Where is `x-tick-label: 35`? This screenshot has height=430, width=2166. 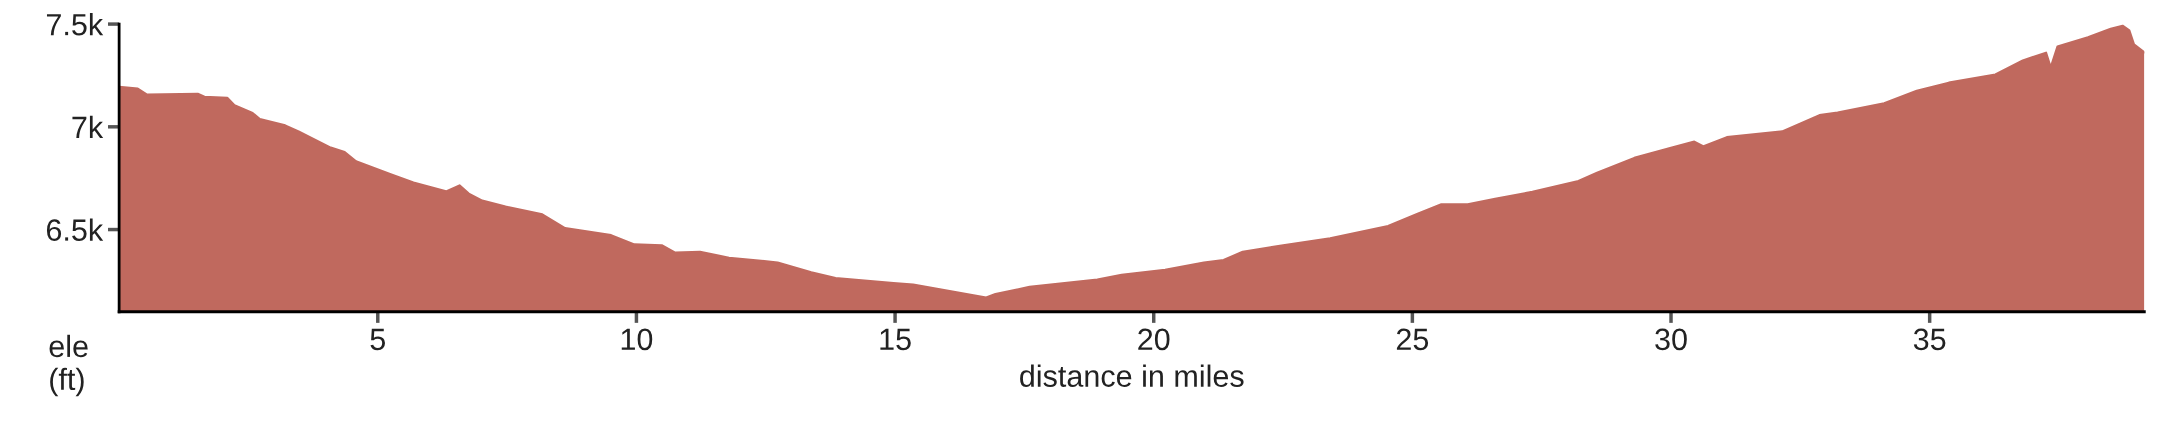 x-tick-label: 35 is located at coordinates (1929, 339).